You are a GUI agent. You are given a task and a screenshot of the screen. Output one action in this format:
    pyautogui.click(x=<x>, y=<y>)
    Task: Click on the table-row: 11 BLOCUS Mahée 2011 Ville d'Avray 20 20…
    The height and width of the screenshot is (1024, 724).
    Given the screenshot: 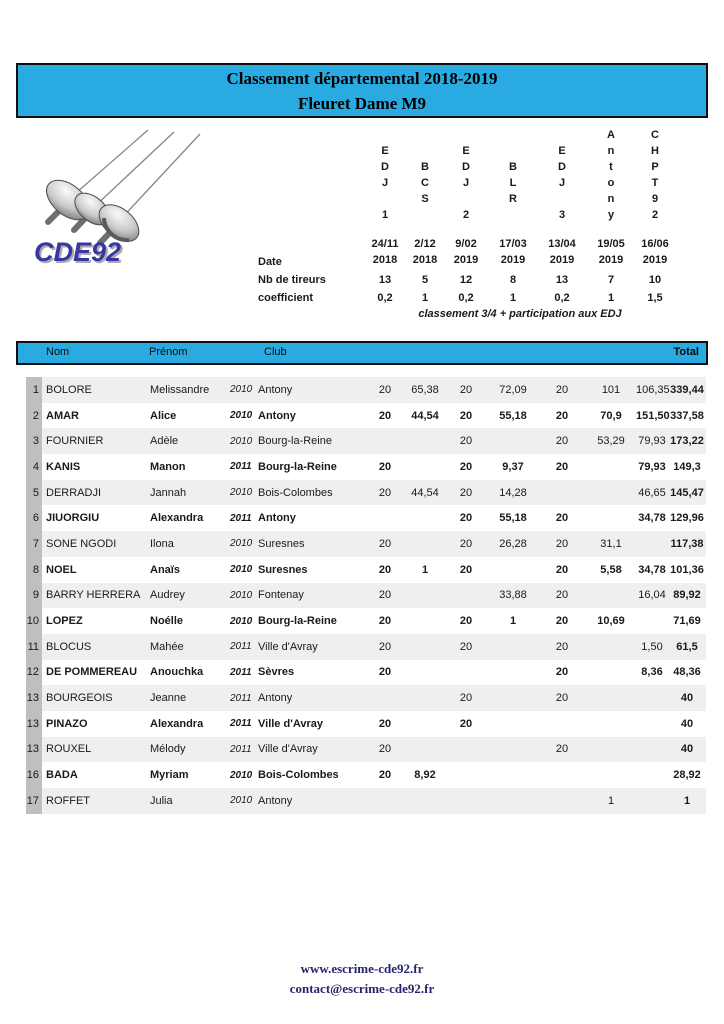 What is the action you would take?
    pyautogui.click(x=366, y=646)
    